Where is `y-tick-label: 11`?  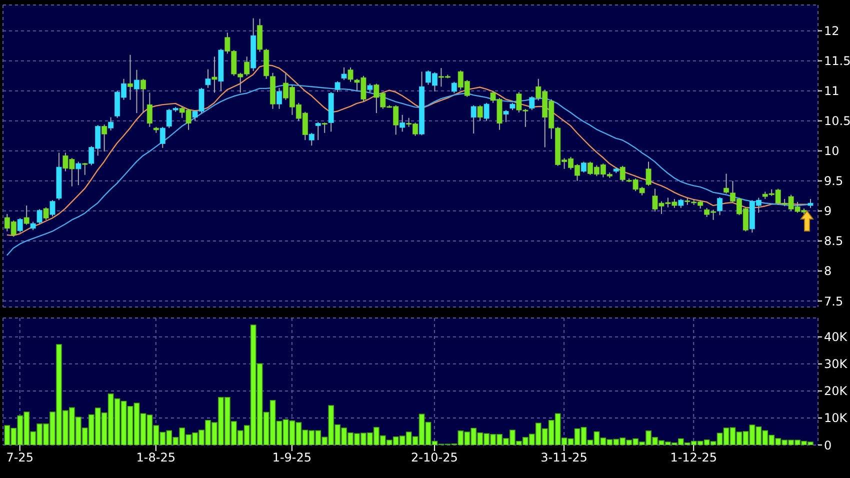 y-tick-label: 11 is located at coordinates (832, 91).